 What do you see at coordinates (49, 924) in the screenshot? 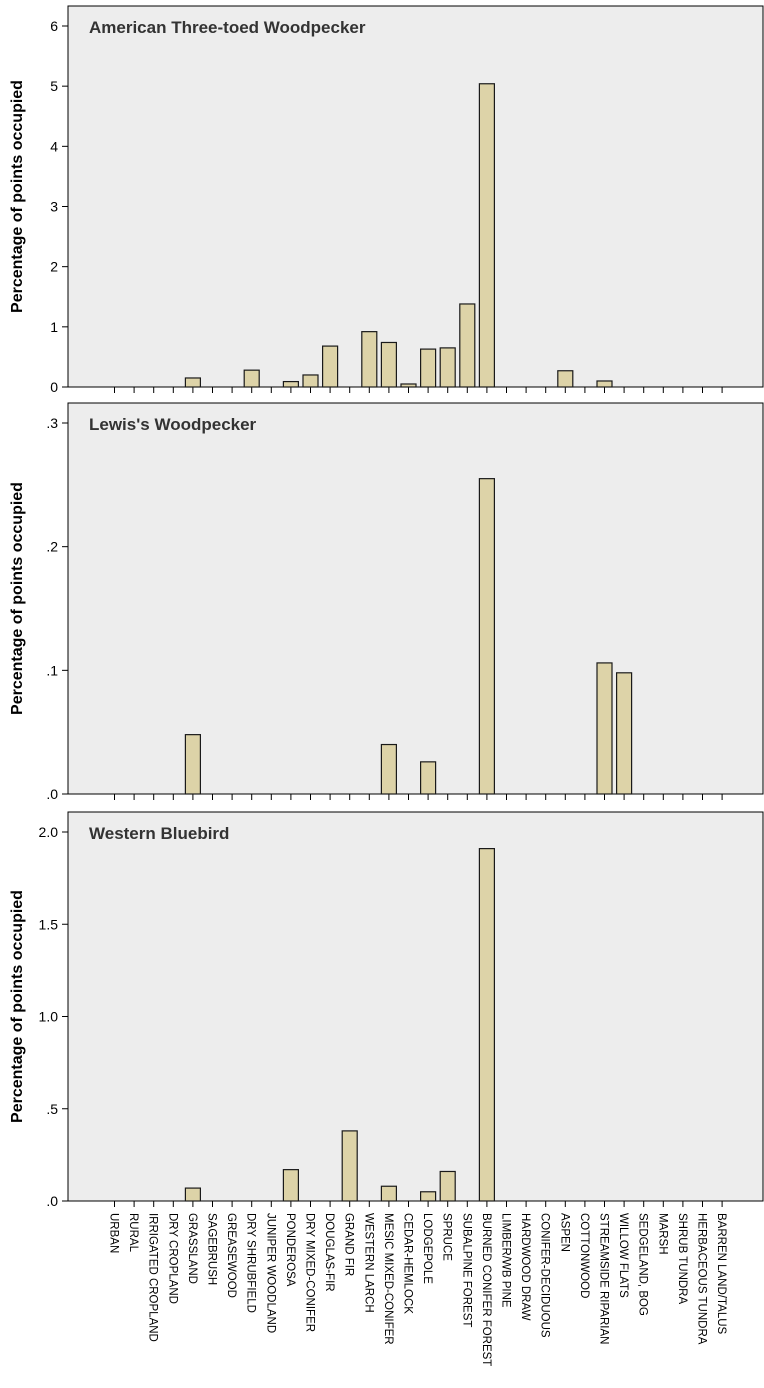
I see `y-tick-label: 1.5` at bounding box center [49, 924].